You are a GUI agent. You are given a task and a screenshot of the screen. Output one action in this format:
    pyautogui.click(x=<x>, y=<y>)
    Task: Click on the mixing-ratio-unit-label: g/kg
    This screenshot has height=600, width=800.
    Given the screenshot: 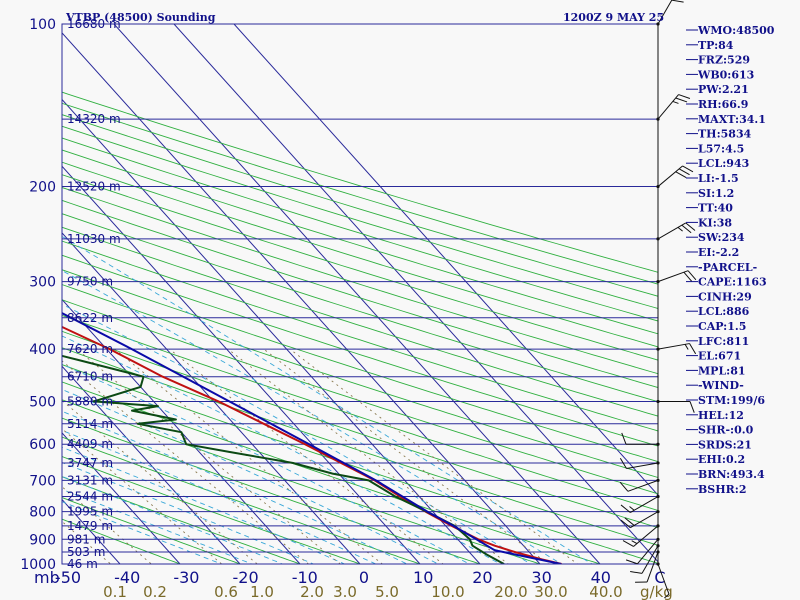 What is the action you would take?
    pyautogui.click(x=656, y=591)
    